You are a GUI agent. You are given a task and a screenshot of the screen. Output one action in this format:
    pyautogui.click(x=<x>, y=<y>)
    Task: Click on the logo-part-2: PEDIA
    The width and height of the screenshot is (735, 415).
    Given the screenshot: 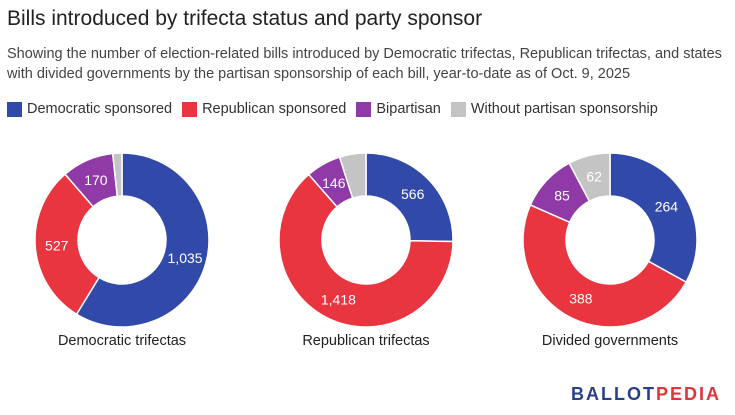 What is the action you would take?
    pyautogui.click(x=688, y=394)
    